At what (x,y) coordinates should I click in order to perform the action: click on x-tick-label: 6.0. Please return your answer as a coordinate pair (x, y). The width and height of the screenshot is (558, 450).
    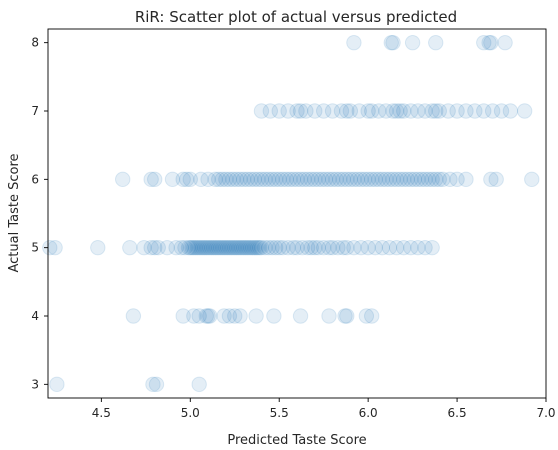
    Looking at the image, I should click on (368, 413).